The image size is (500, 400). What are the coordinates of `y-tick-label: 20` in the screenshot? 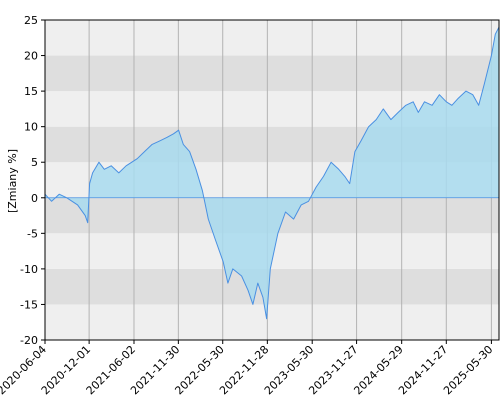 It's located at (31, 56).